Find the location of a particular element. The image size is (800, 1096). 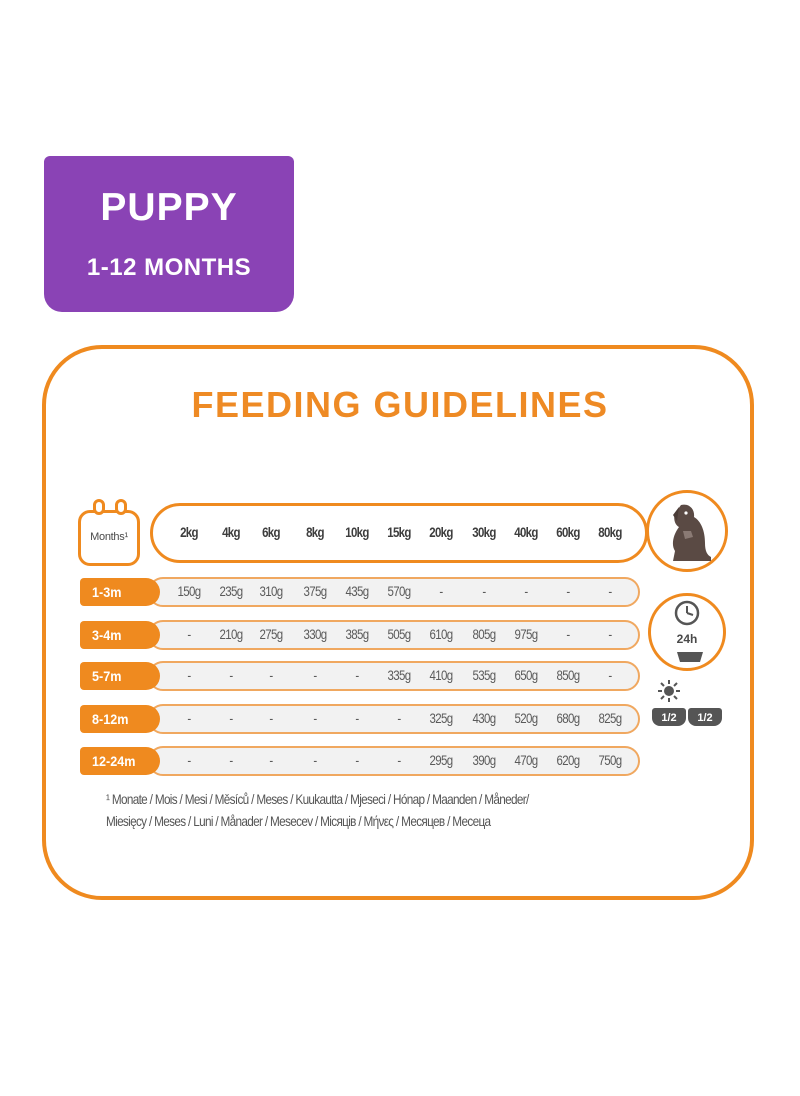

weights-header is located at coordinates (399, 533).